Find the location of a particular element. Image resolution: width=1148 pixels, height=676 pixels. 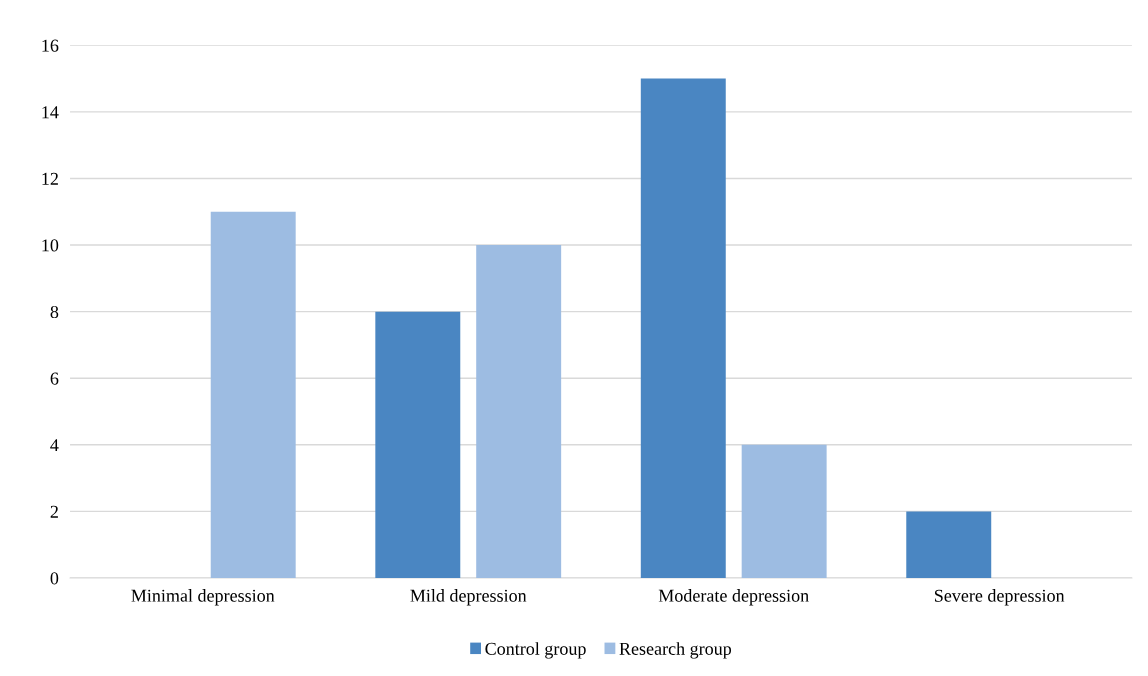

x-tick-label: Moderate depression is located at coordinates (733, 597).